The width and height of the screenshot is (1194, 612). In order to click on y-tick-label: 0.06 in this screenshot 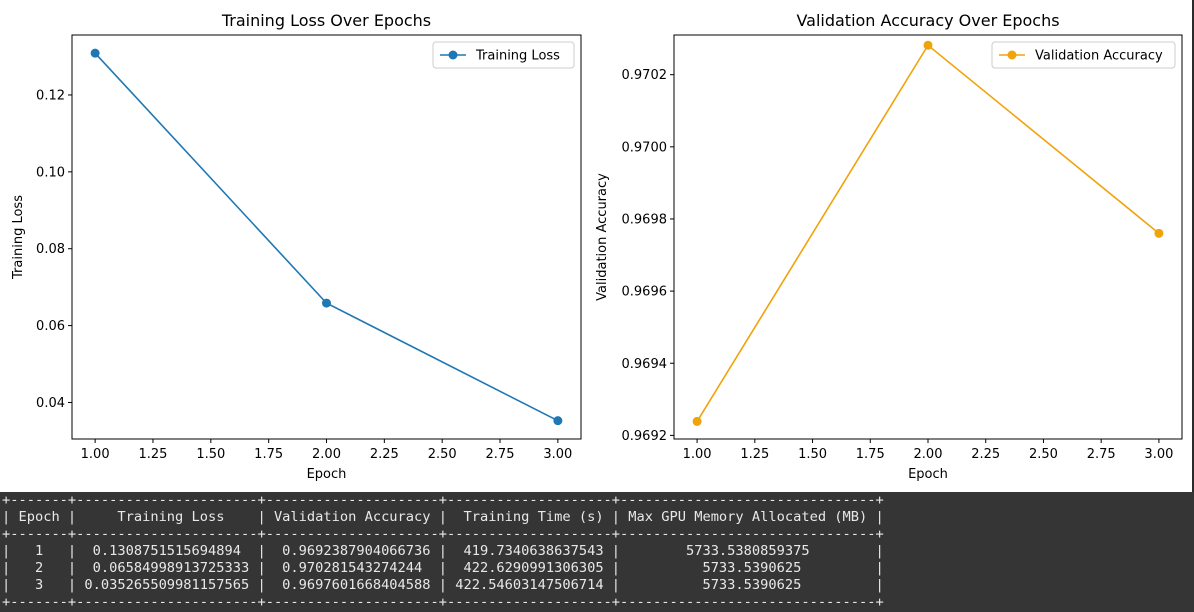, I will do `click(50, 326)`.